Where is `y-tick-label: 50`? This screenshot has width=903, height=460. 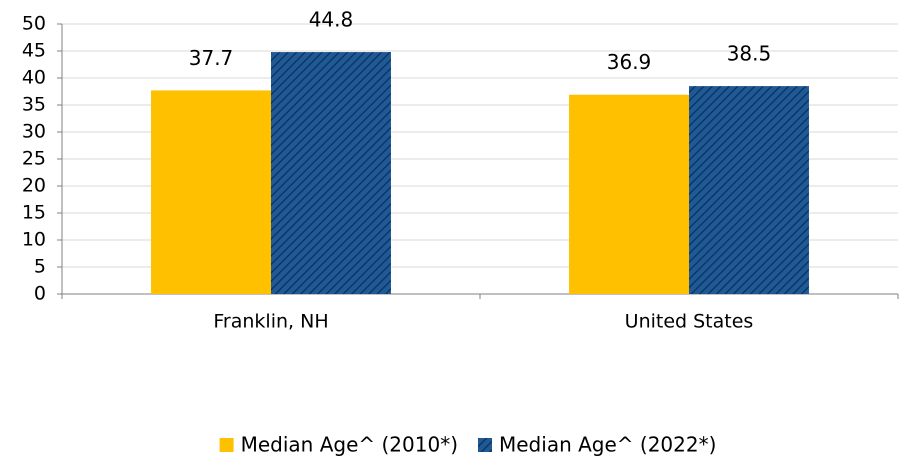
y-tick-label: 50 is located at coordinates (34, 24).